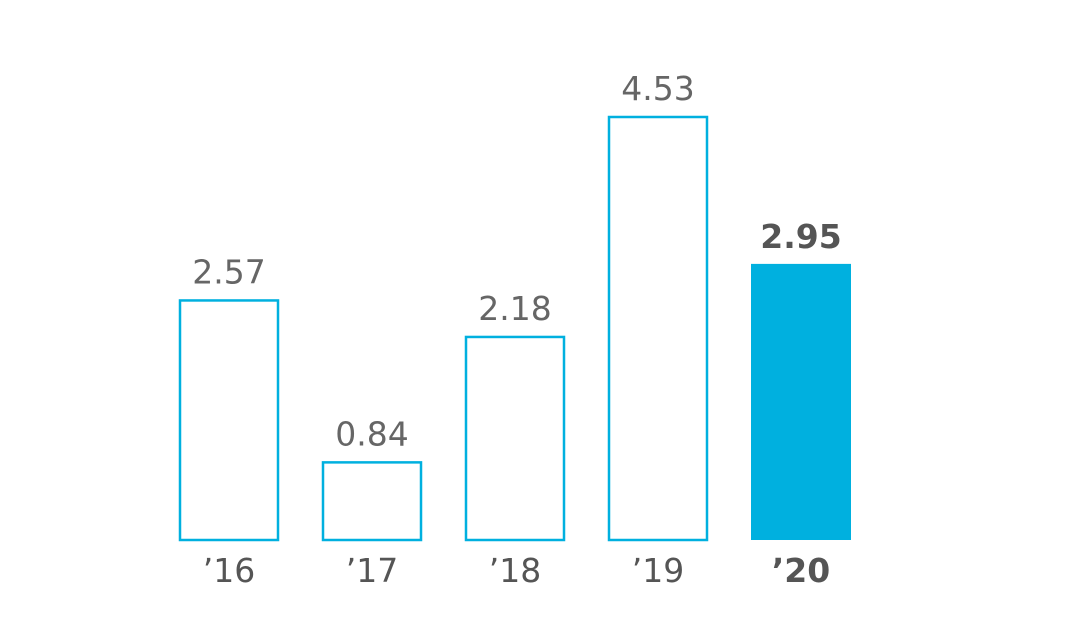 The height and width of the screenshot is (636, 1080). I want to click on value-label-4: 2.95, so click(800, 236).